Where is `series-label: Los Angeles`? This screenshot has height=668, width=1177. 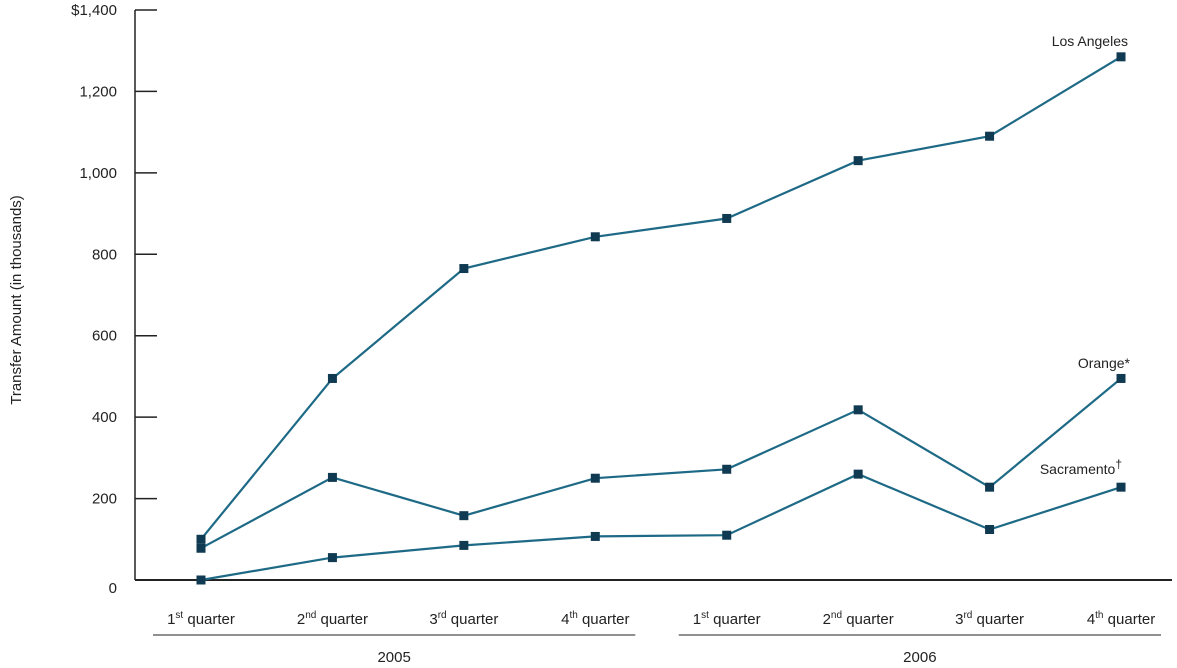
series-label: Los Angeles is located at coordinates (1090, 41).